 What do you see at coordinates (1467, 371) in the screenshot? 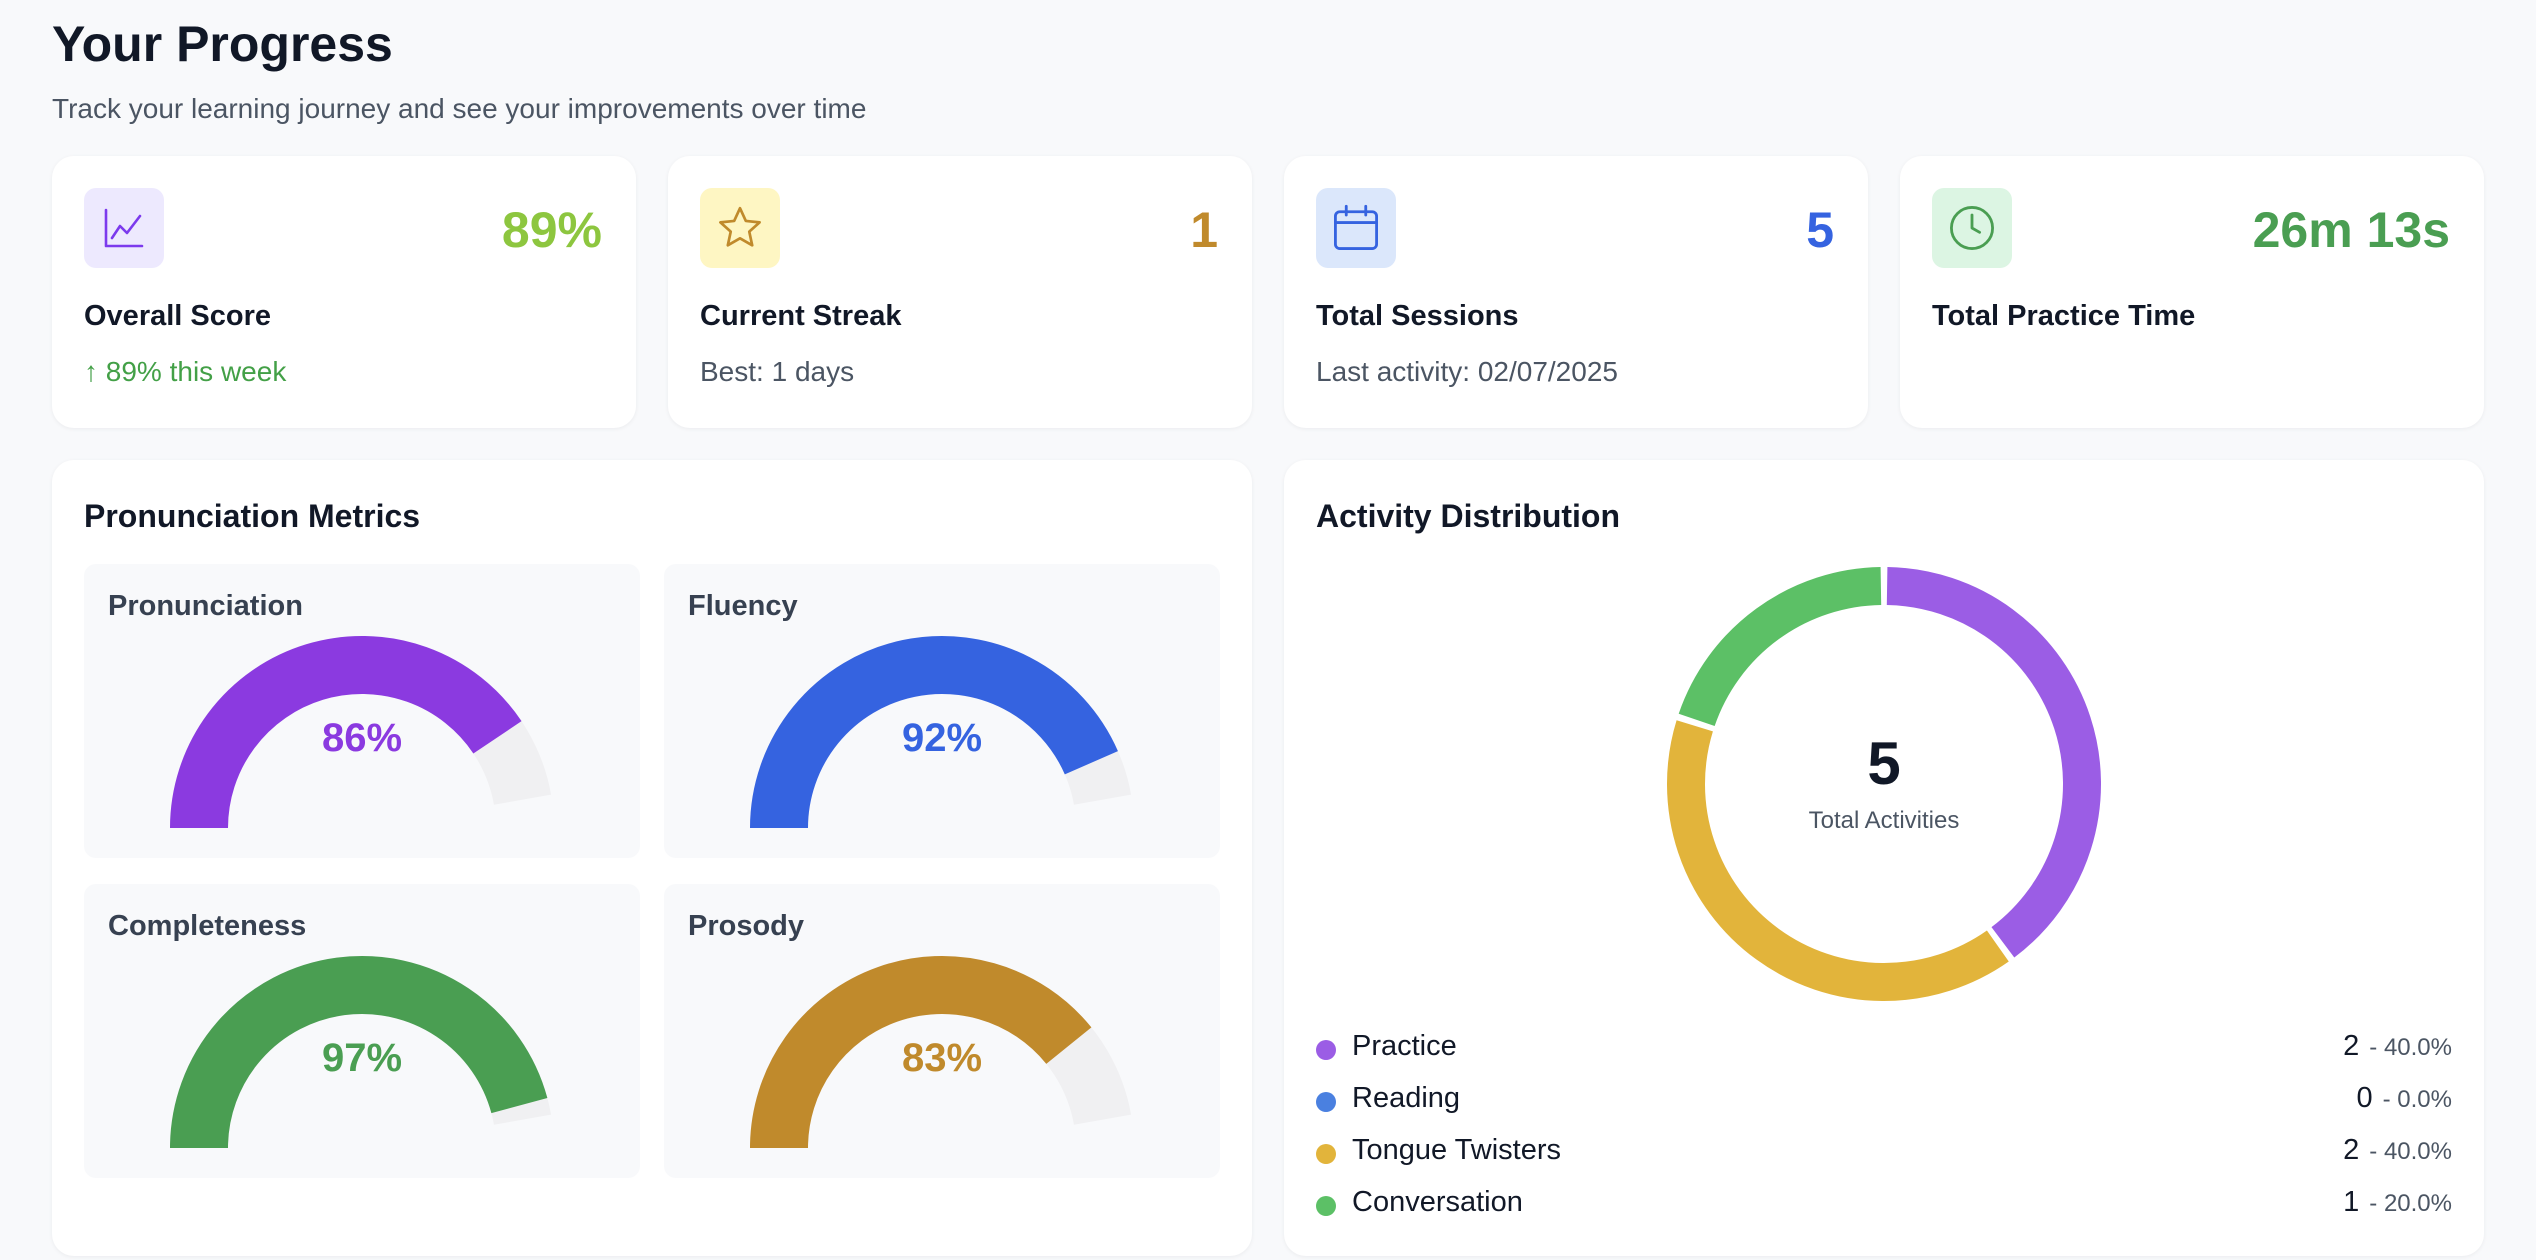
I see `stat-sub-text: Last activity: 02/07/2025` at bounding box center [1467, 371].